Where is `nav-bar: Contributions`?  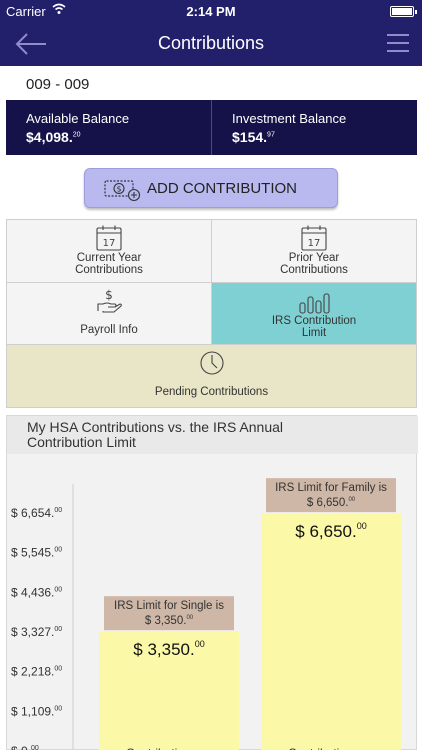
nav-bar: Contributions is located at coordinates (211, 44).